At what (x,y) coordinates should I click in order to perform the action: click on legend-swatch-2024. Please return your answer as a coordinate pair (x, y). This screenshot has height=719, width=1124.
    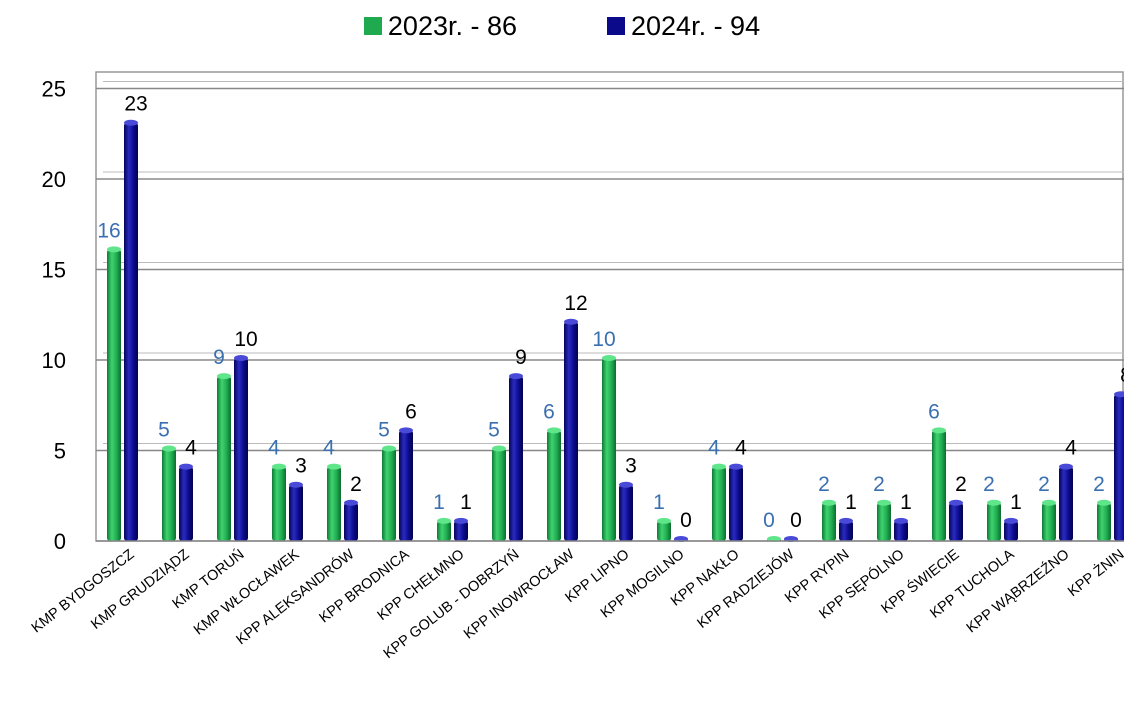
    Looking at the image, I should click on (616, 26).